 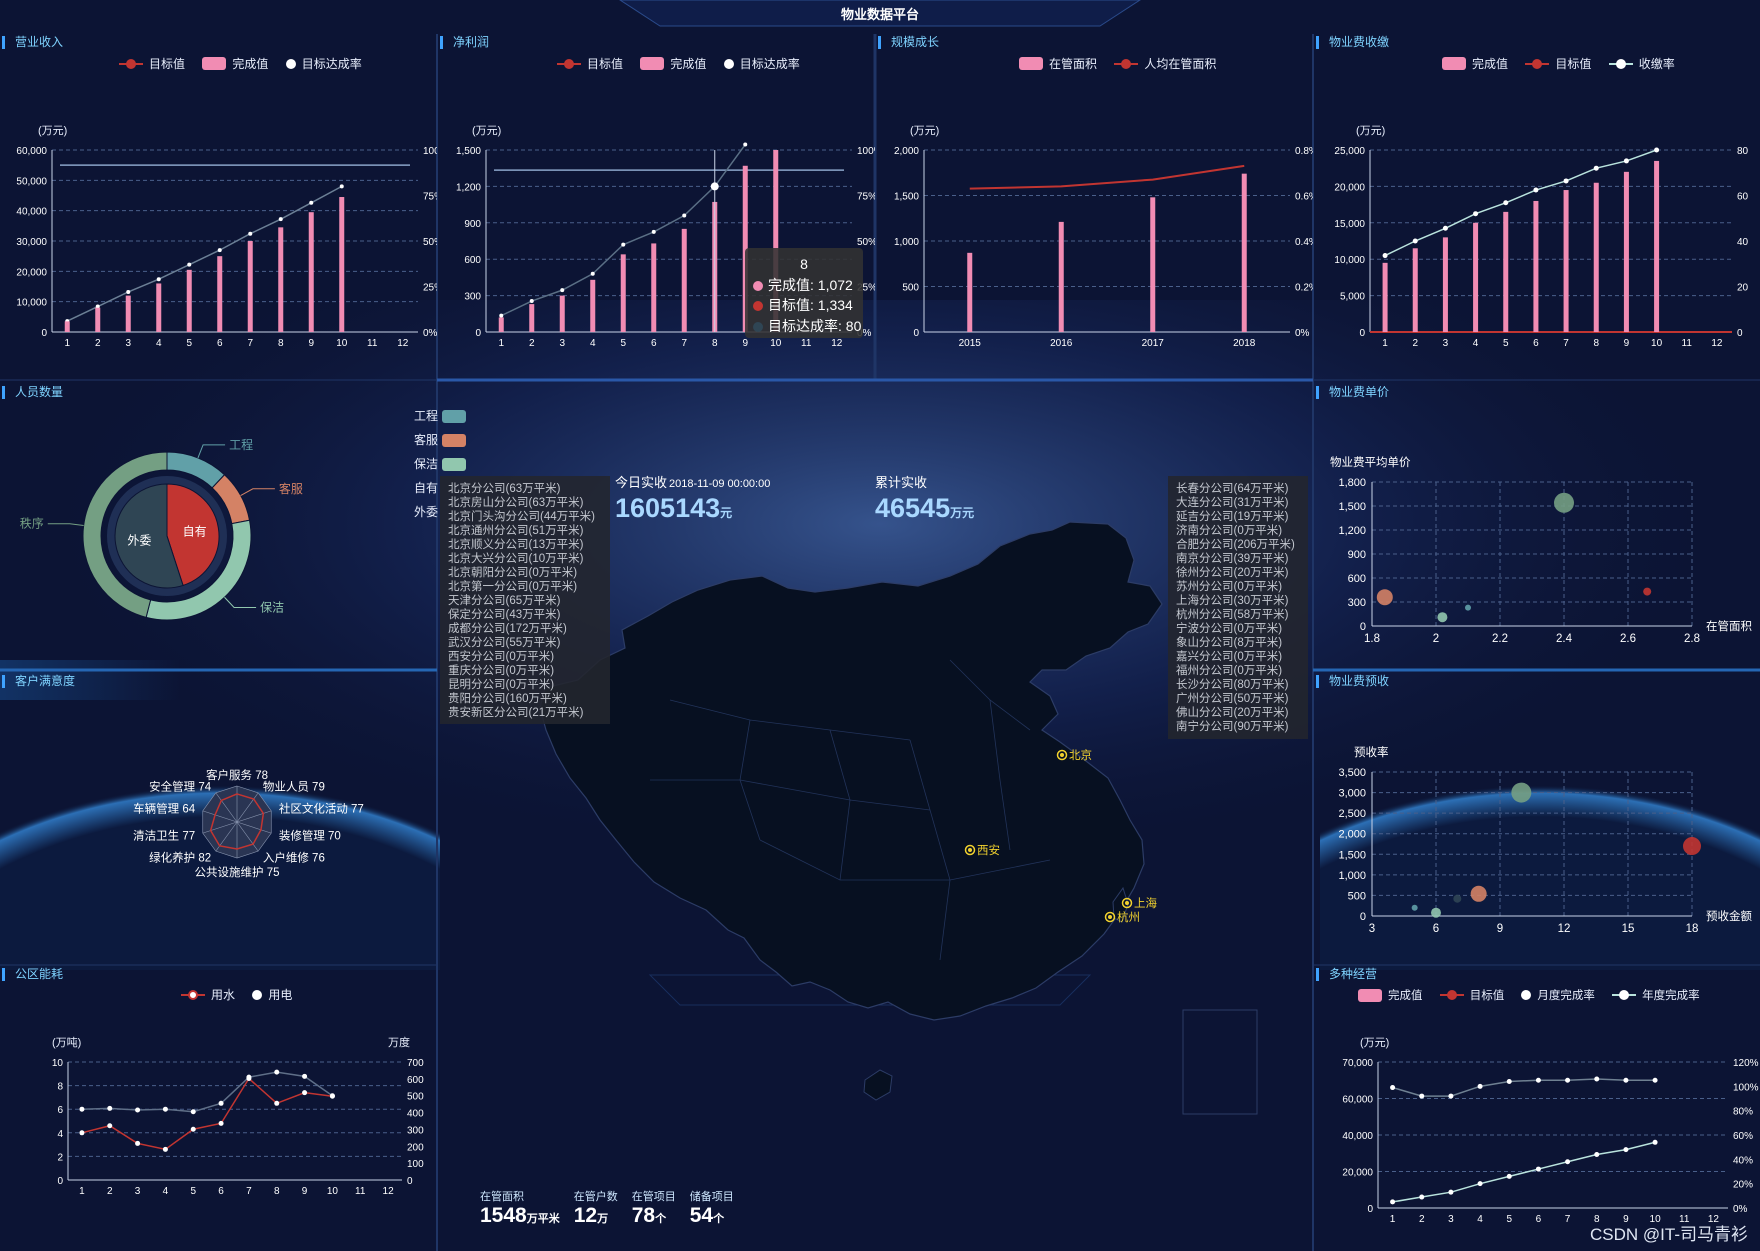 What do you see at coordinates (1229, 587) in the screenshot?
I see `branch-item: 苏州分公司(0万平米)` at bounding box center [1229, 587].